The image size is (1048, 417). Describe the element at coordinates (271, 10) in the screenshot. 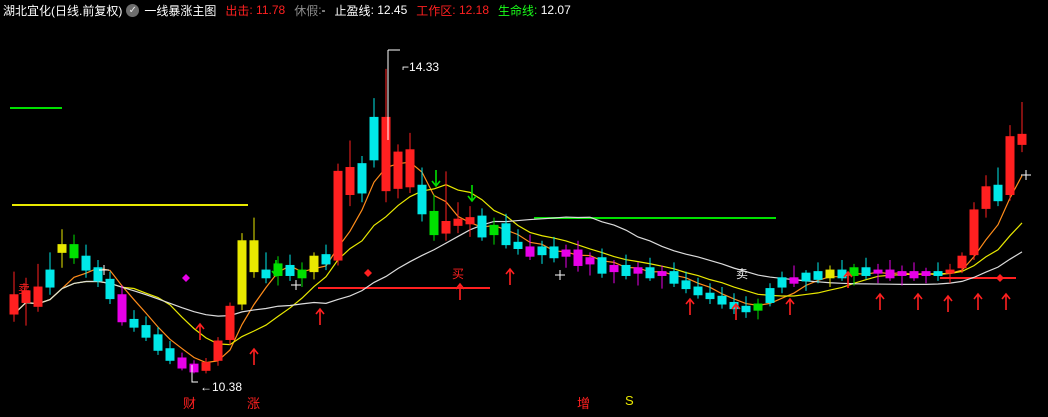

I see `field-chuji-value: 11.78` at that location.